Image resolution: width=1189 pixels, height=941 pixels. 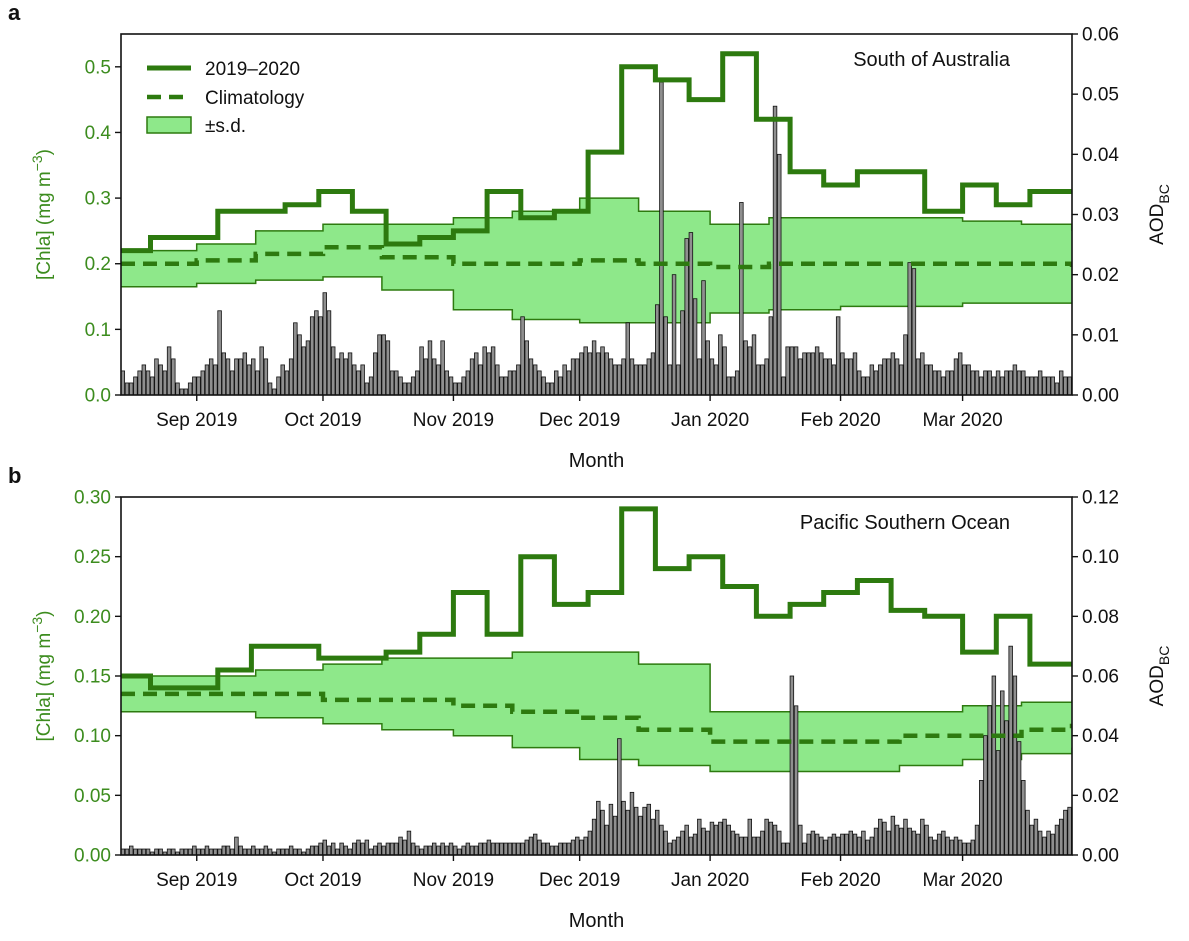 I want to click on x-tick-label: Nov 2019, so click(x=453, y=880).